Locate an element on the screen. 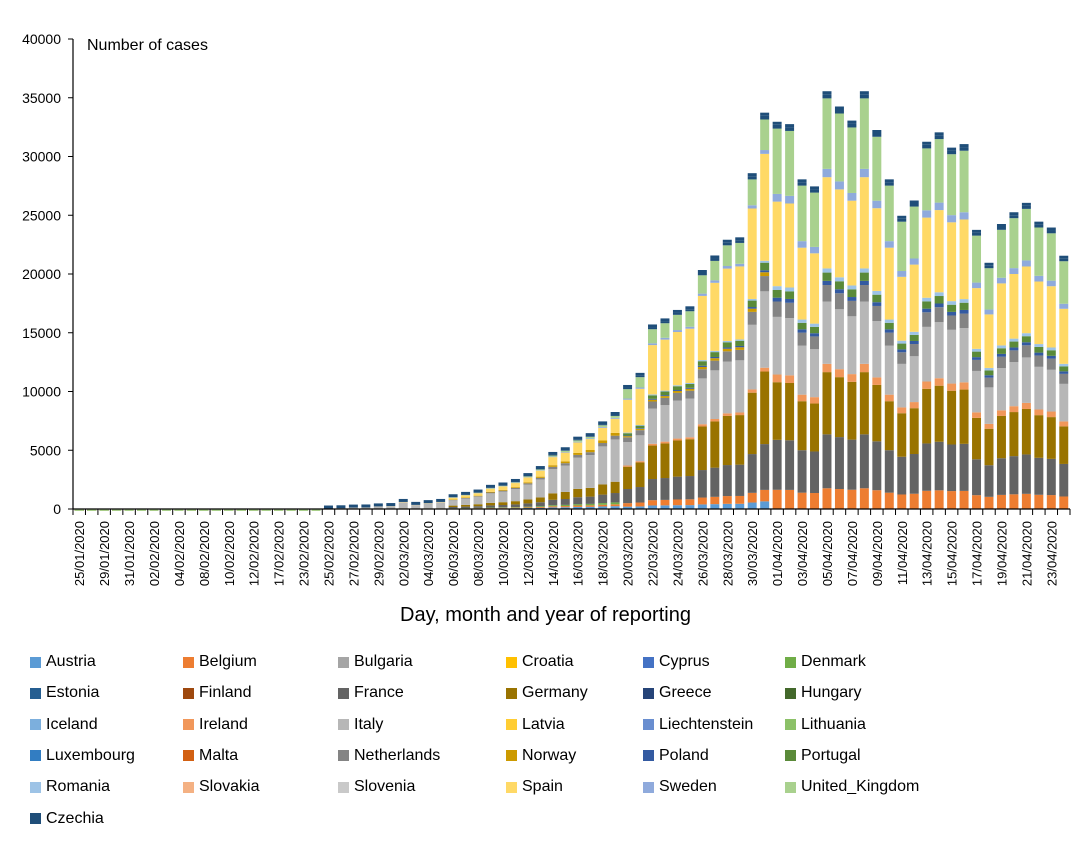  x-tick-label: 09/04/2020 is located at coordinates (877, 553).